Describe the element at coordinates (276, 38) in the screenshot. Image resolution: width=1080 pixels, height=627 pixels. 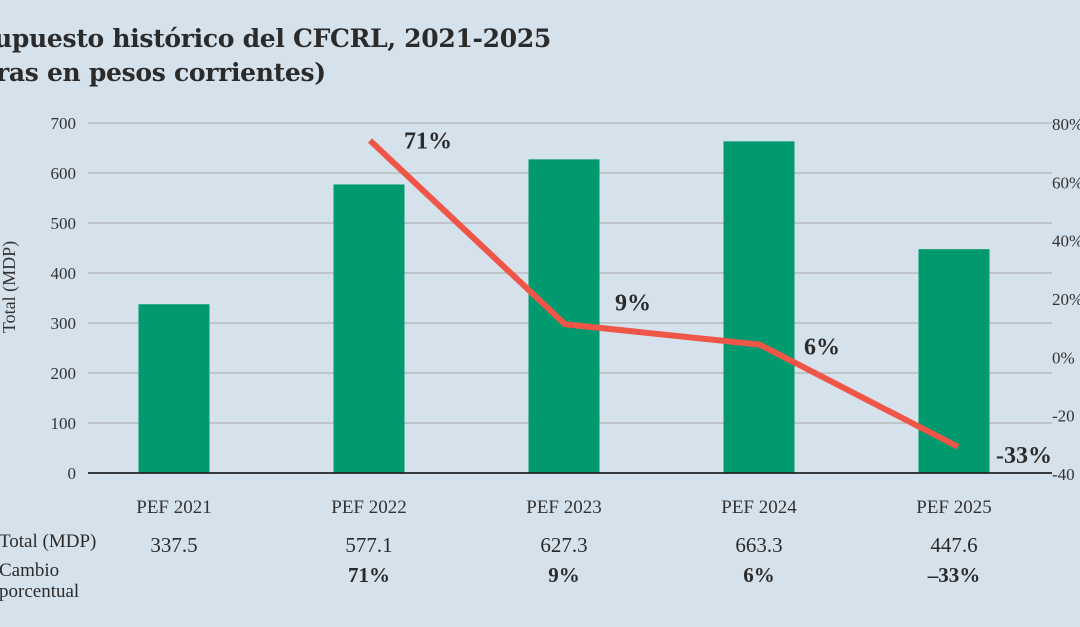
I see `chart-title: upuesto histórico del CFCRL, 2021-2025` at that location.